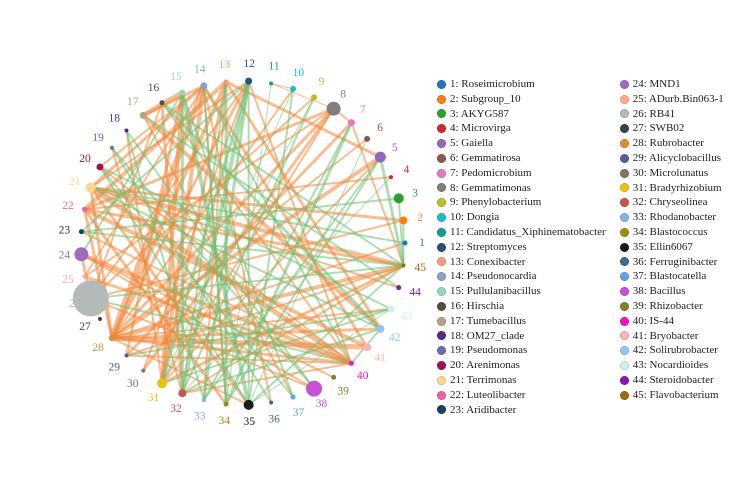 This screenshot has height=488, width=750. I want to click on legend-label: 43: Nocardioides, so click(670, 365).